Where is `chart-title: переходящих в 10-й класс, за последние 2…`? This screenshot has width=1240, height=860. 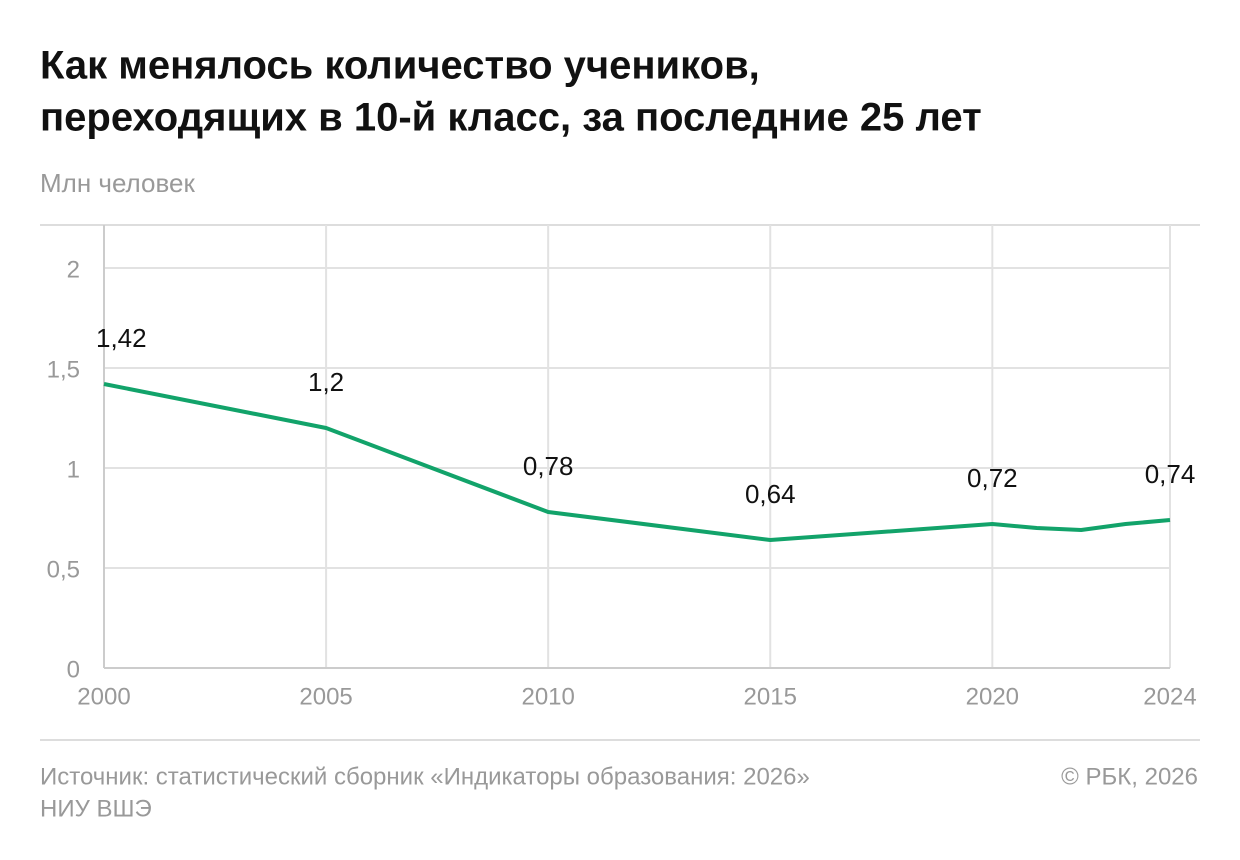 chart-title: переходящих в 10-й класс, за последние 2… is located at coordinates (511, 118).